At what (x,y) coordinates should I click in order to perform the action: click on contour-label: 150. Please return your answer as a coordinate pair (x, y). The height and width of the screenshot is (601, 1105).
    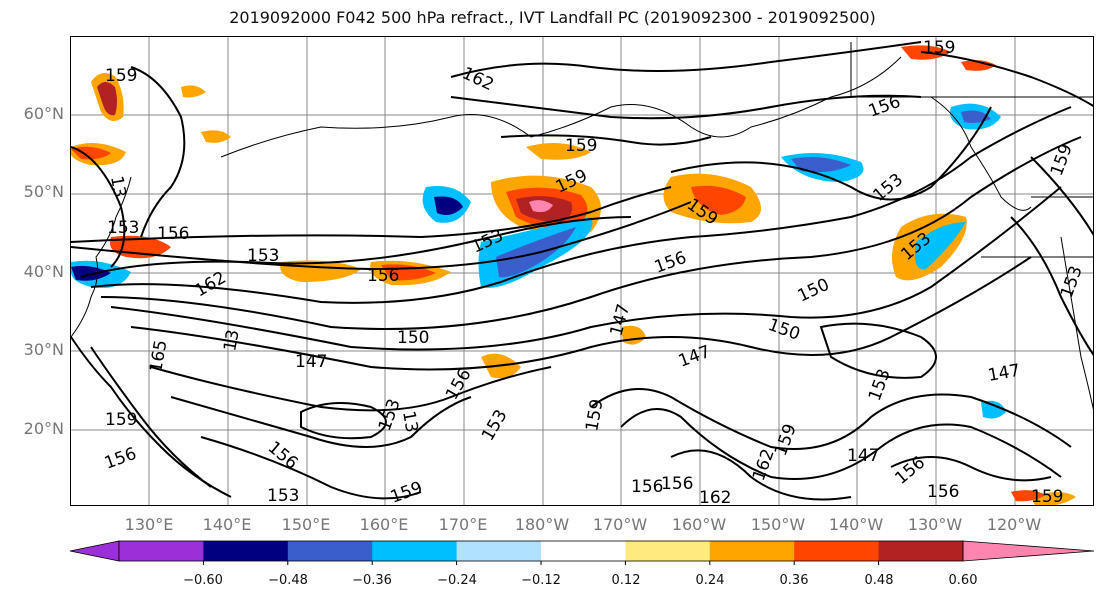
    Looking at the image, I should click on (413, 338).